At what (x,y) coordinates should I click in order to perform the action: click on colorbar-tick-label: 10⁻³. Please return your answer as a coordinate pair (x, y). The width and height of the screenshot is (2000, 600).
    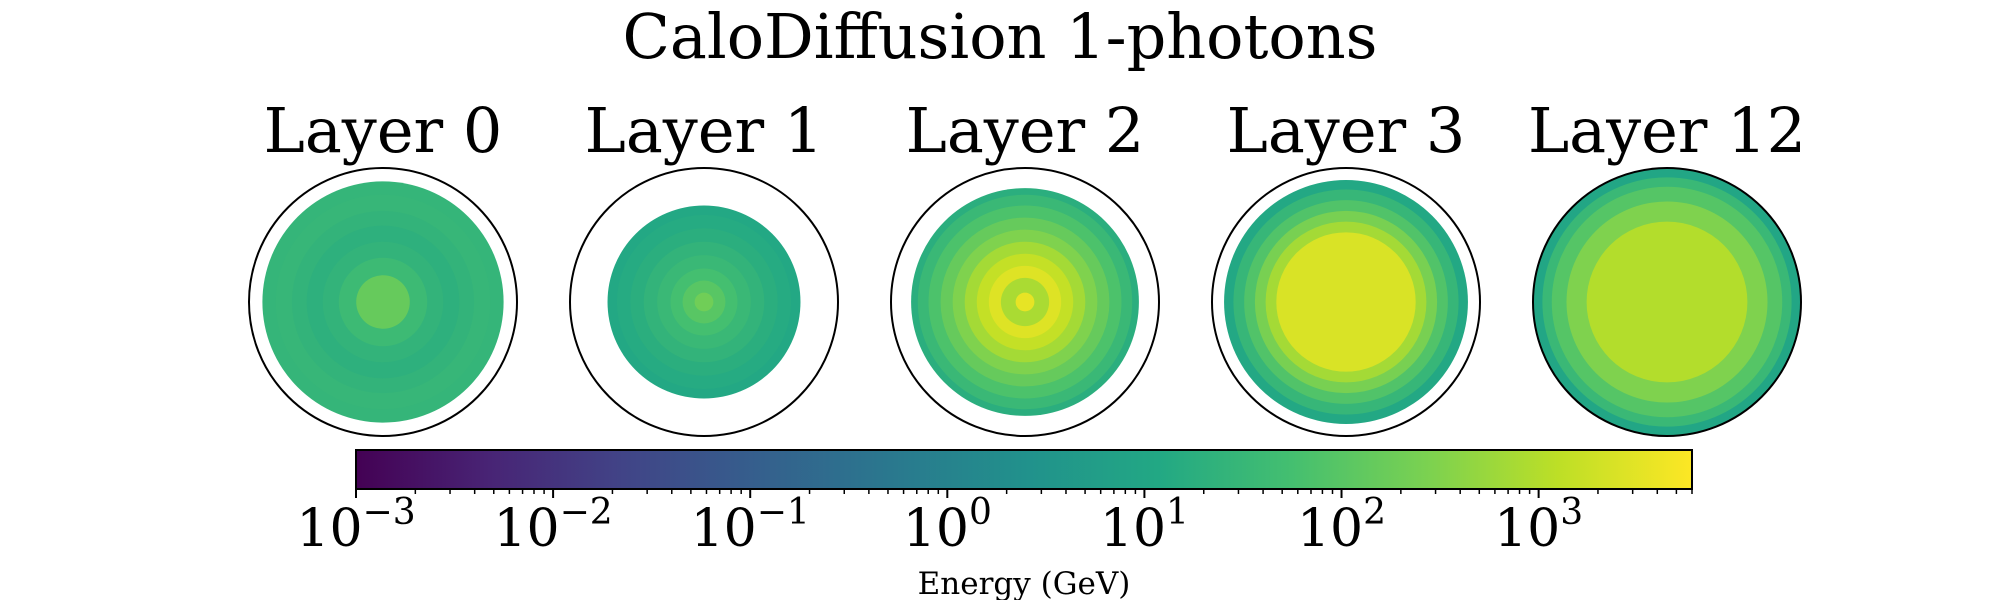
    Looking at the image, I should click on (355, 525).